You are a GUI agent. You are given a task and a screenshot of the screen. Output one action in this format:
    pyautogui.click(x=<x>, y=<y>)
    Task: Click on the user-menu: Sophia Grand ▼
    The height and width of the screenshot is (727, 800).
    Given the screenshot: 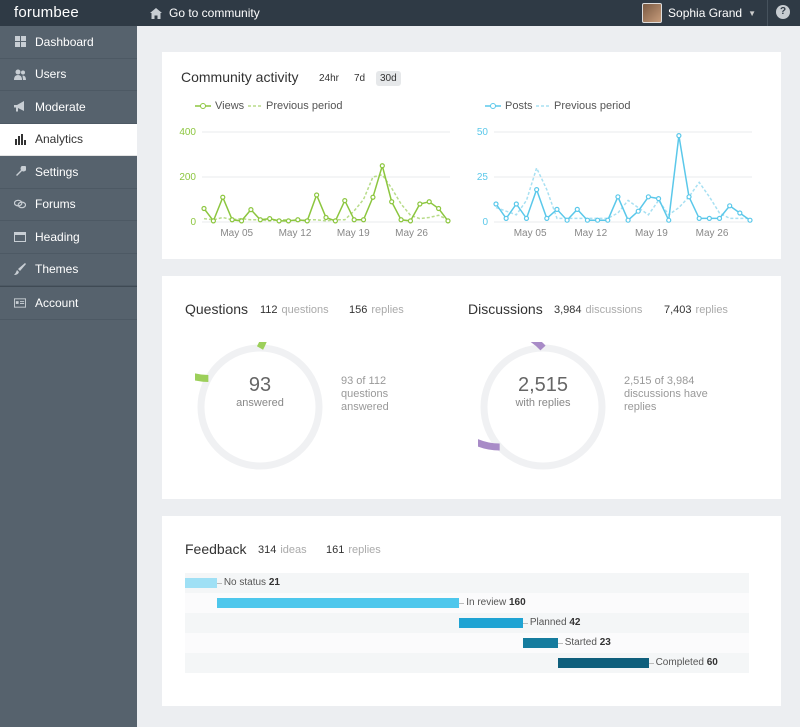 What is the action you would take?
    pyautogui.click(x=699, y=13)
    